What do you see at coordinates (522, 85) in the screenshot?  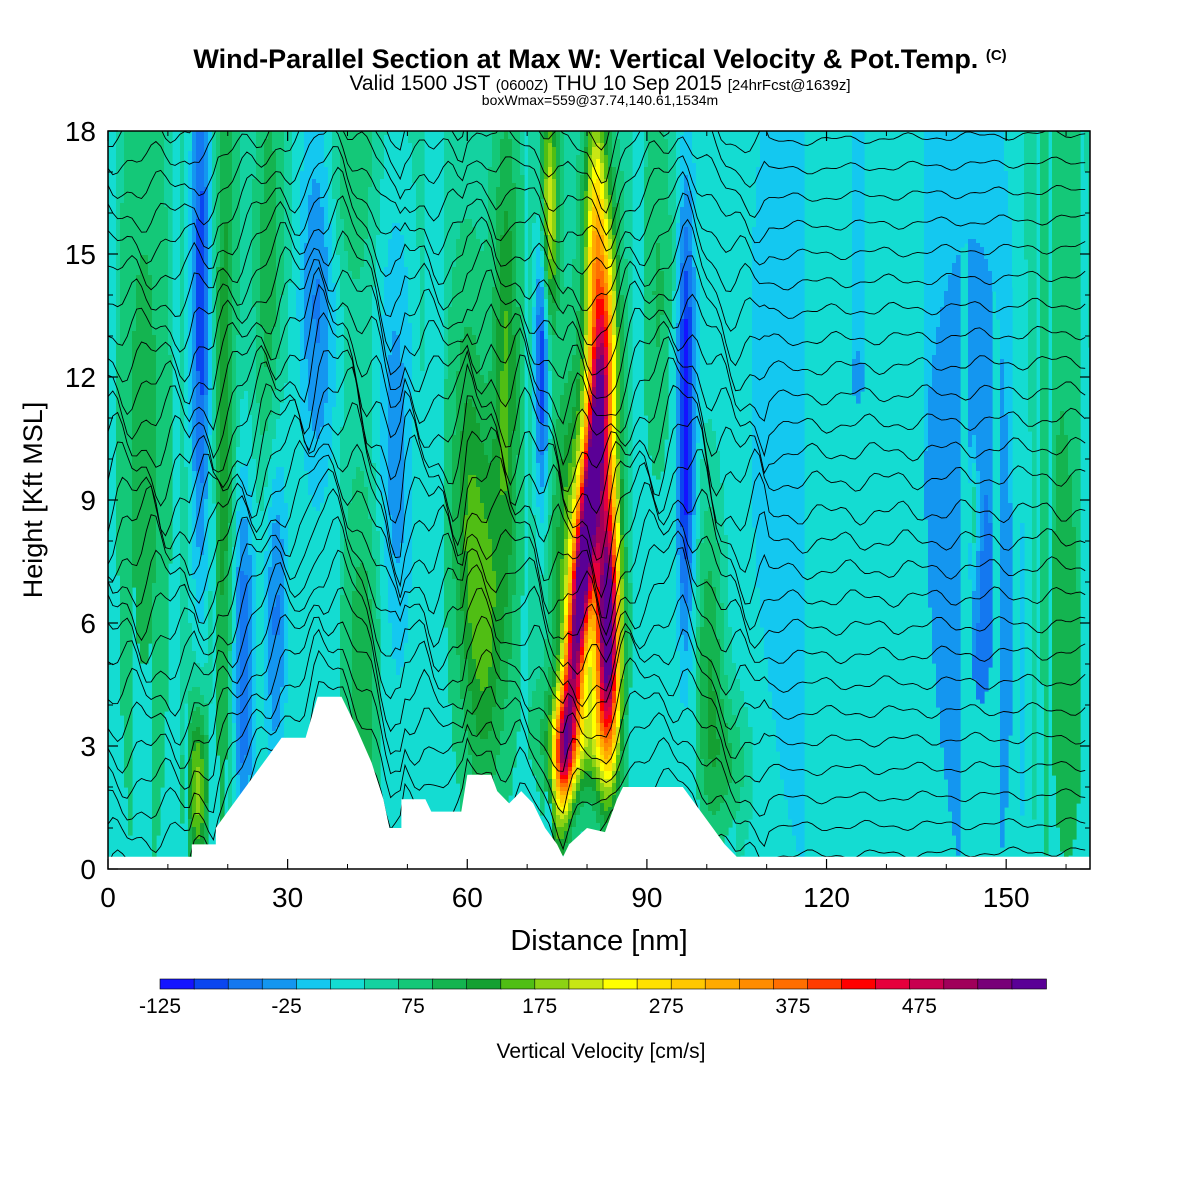 I see `valid-utc: (0600Z)` at bounding box center [522, 85].